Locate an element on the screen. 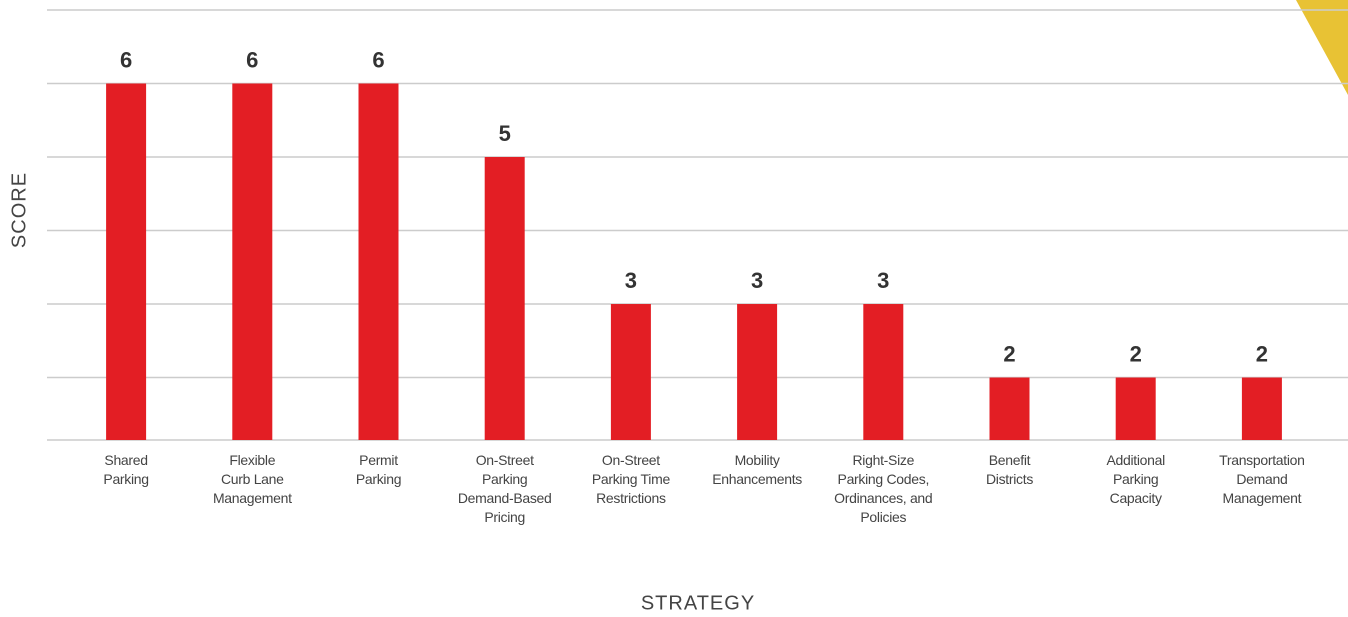 The image size is (1348, 617). value-label: 5 is located at coordinates (505, 133).